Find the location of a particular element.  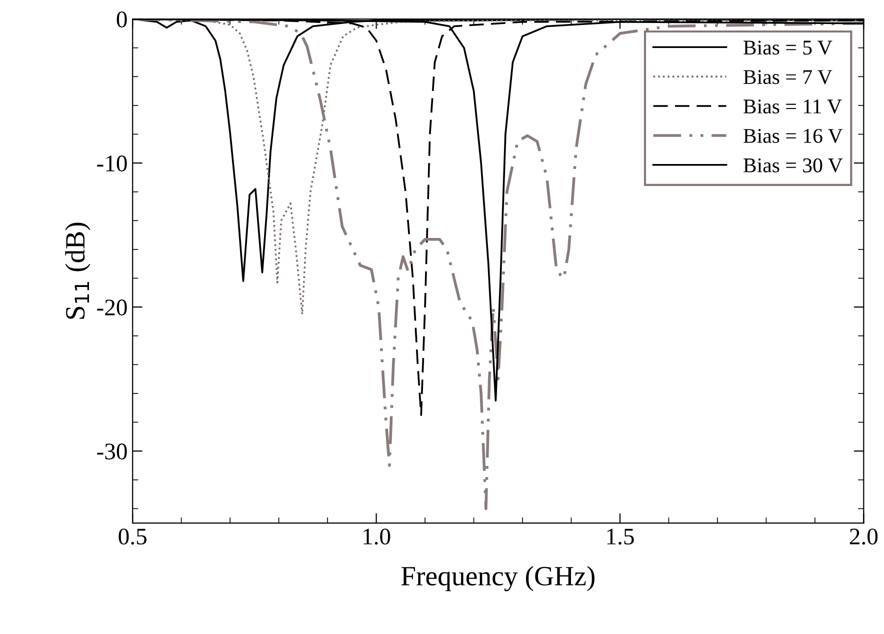

x-tick-label: 1.5 is located at coordinates (620, 536).